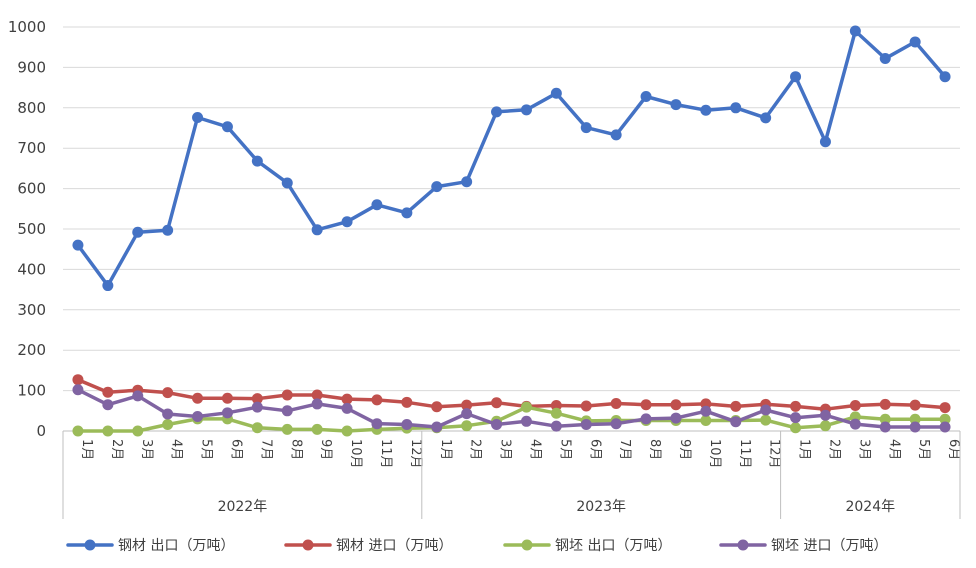  I want to click on y-tick-label: 900, so click(31, 67).